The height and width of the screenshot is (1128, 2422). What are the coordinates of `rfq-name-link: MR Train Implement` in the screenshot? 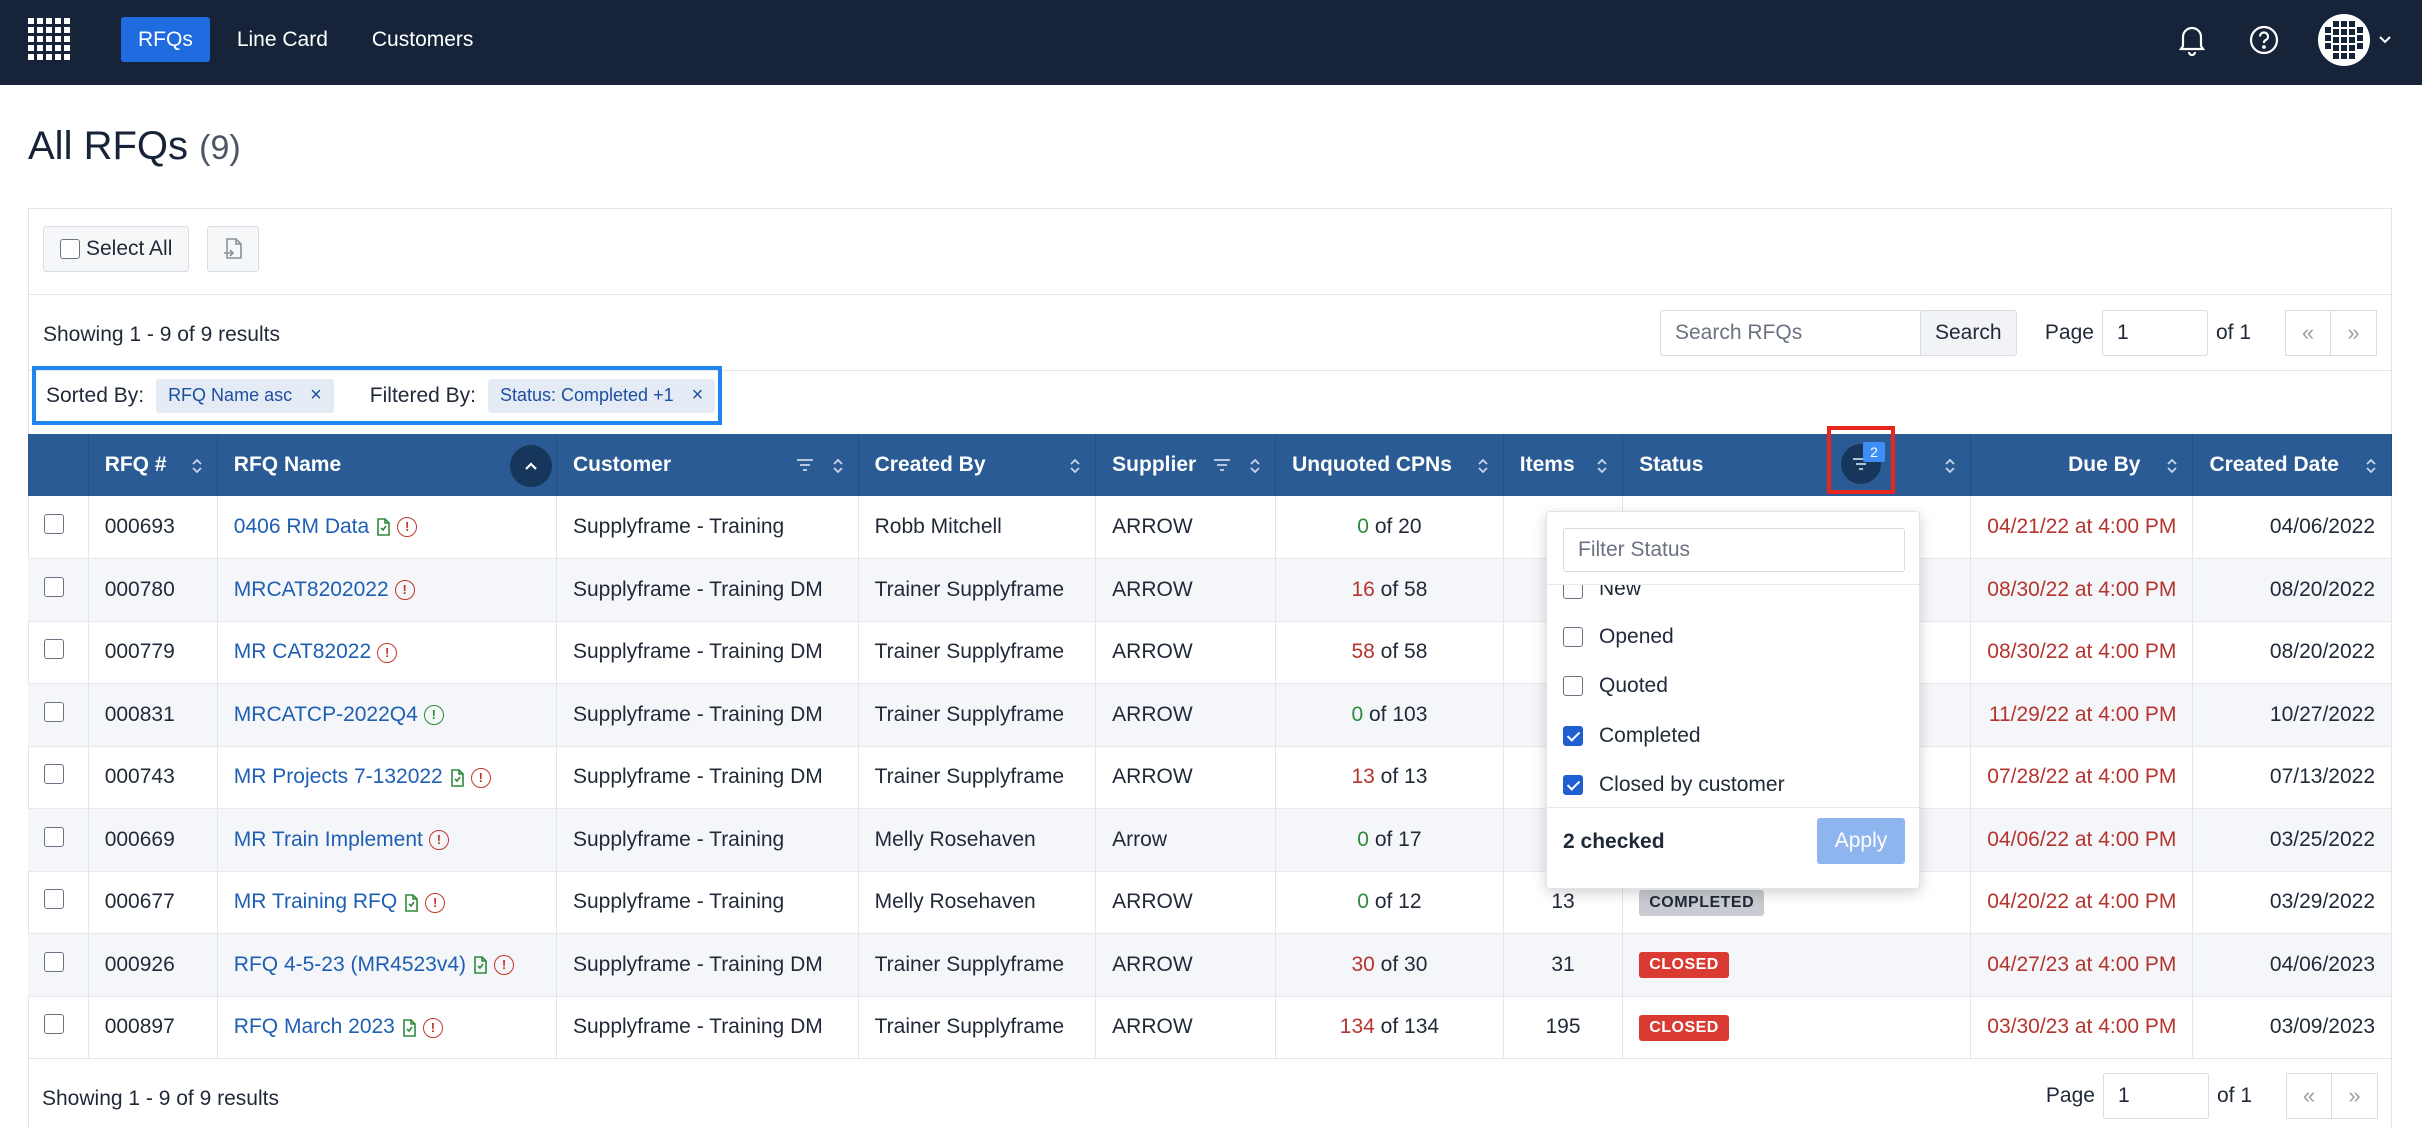 It's located at (328, 839).